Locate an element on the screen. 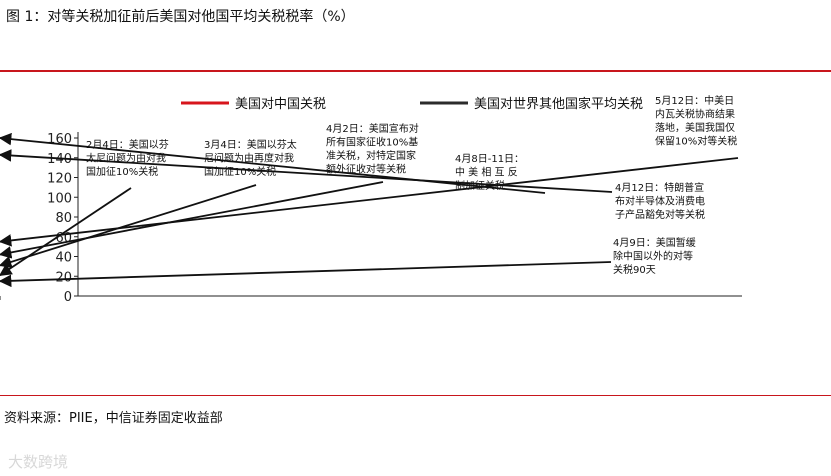  y-tick-label: 100 is located at coordinates (59, 198).